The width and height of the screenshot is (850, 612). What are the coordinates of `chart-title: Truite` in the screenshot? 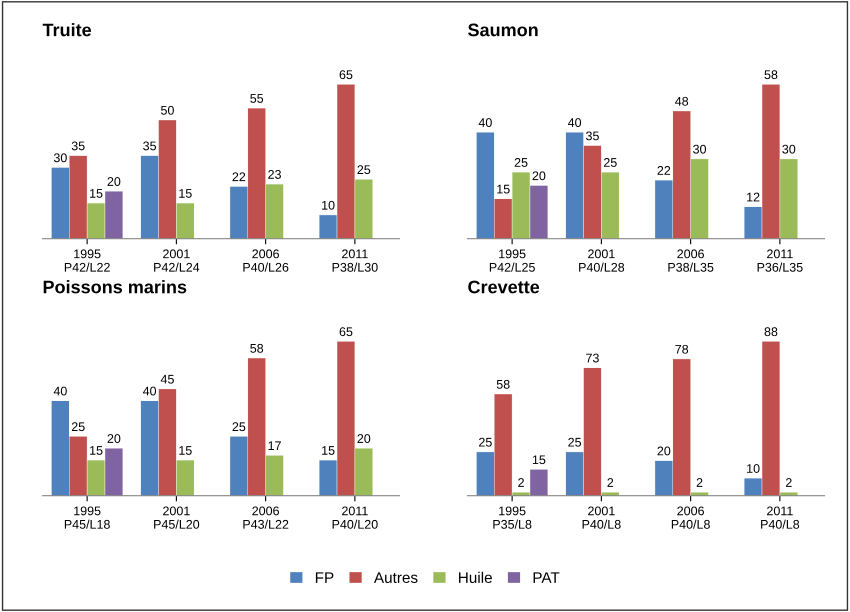 It's located at (67, 29).